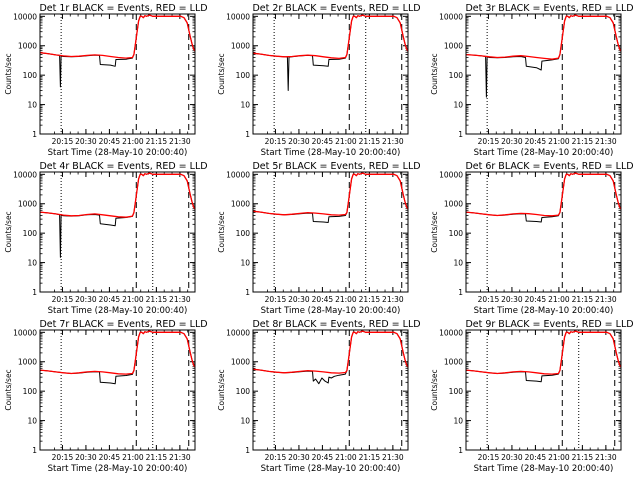 This screenshot has height=480, width=640. What do you see at coordinates (549, 166) in the screenshot?
I see `panel-title: Det 6r BLACK = Events, RED = LLD` at bounding box center [549, 166].